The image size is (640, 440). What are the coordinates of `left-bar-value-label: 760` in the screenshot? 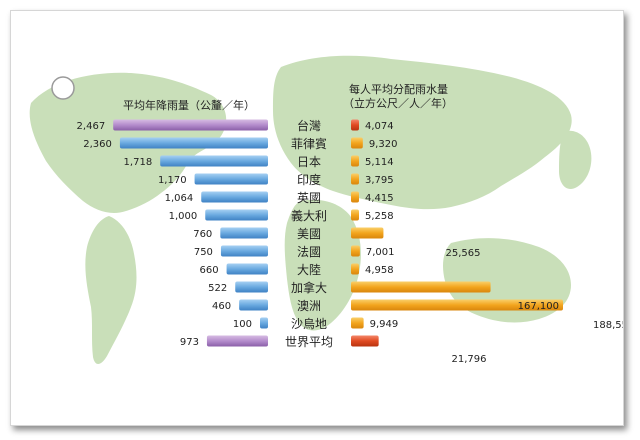 It's located at (202, 234).